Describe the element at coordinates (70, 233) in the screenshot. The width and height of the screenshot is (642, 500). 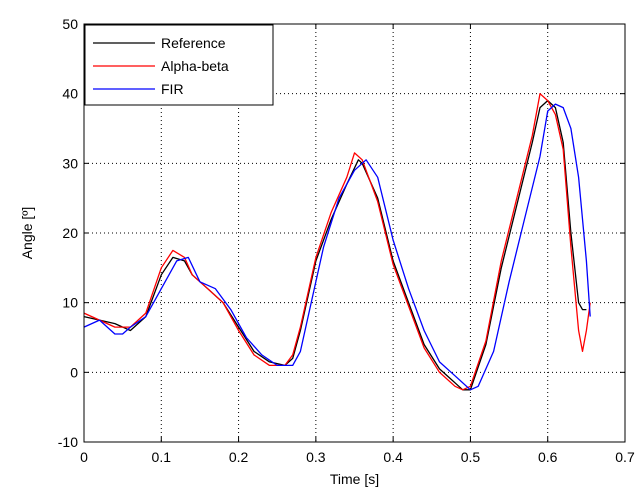
I see `y-tick-label: 20` at that location.